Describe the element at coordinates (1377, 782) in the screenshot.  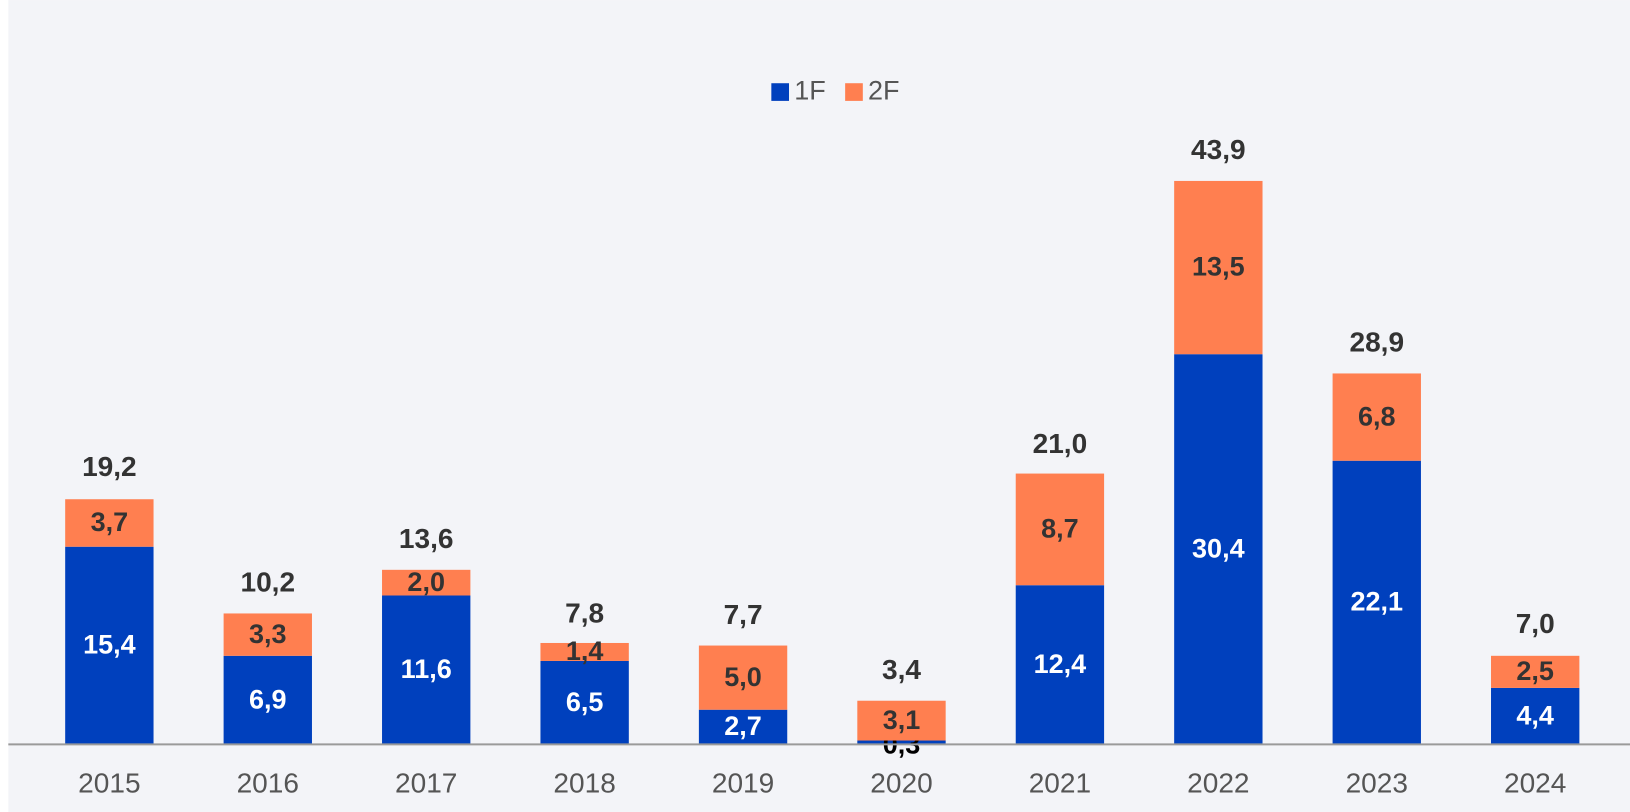
I see `x-tick-label: 2023` at that location.